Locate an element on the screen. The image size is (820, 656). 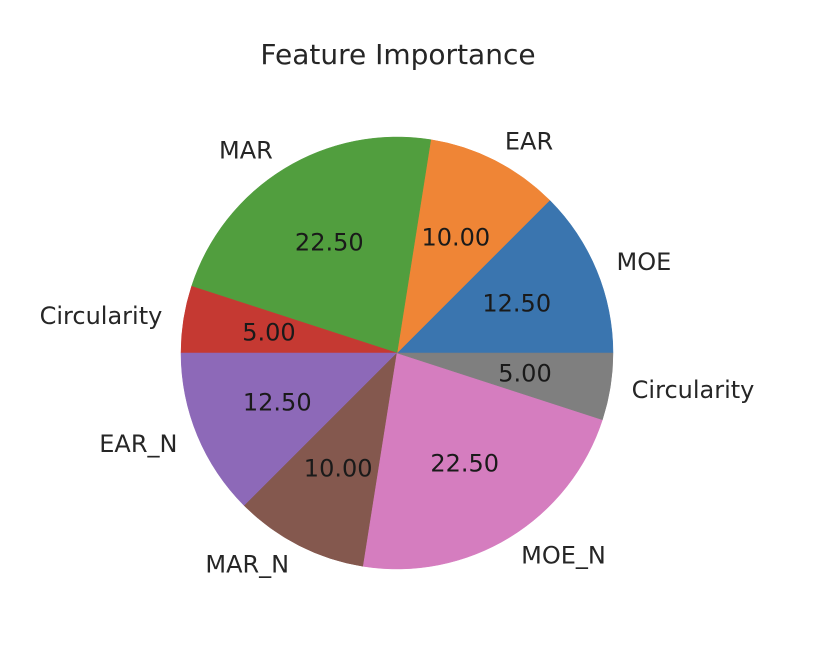
slice-category-label: MOE is located at coordinates (644, 262).